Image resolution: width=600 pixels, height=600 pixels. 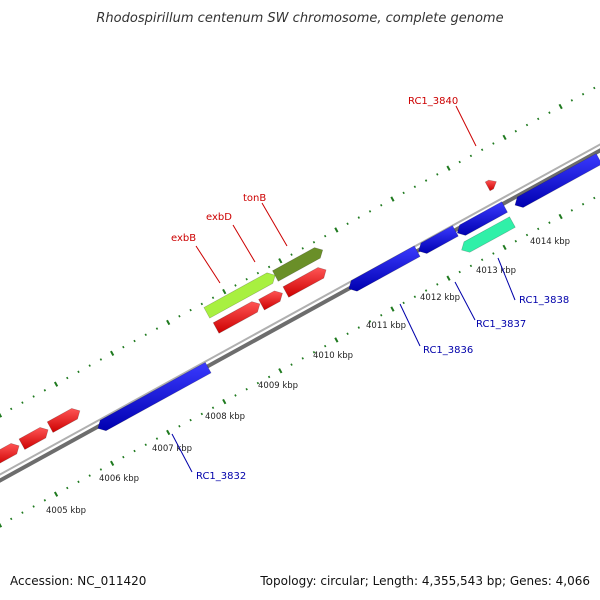 I want to click on tick-label: 4011 kbp, so click(x=386, y=326).